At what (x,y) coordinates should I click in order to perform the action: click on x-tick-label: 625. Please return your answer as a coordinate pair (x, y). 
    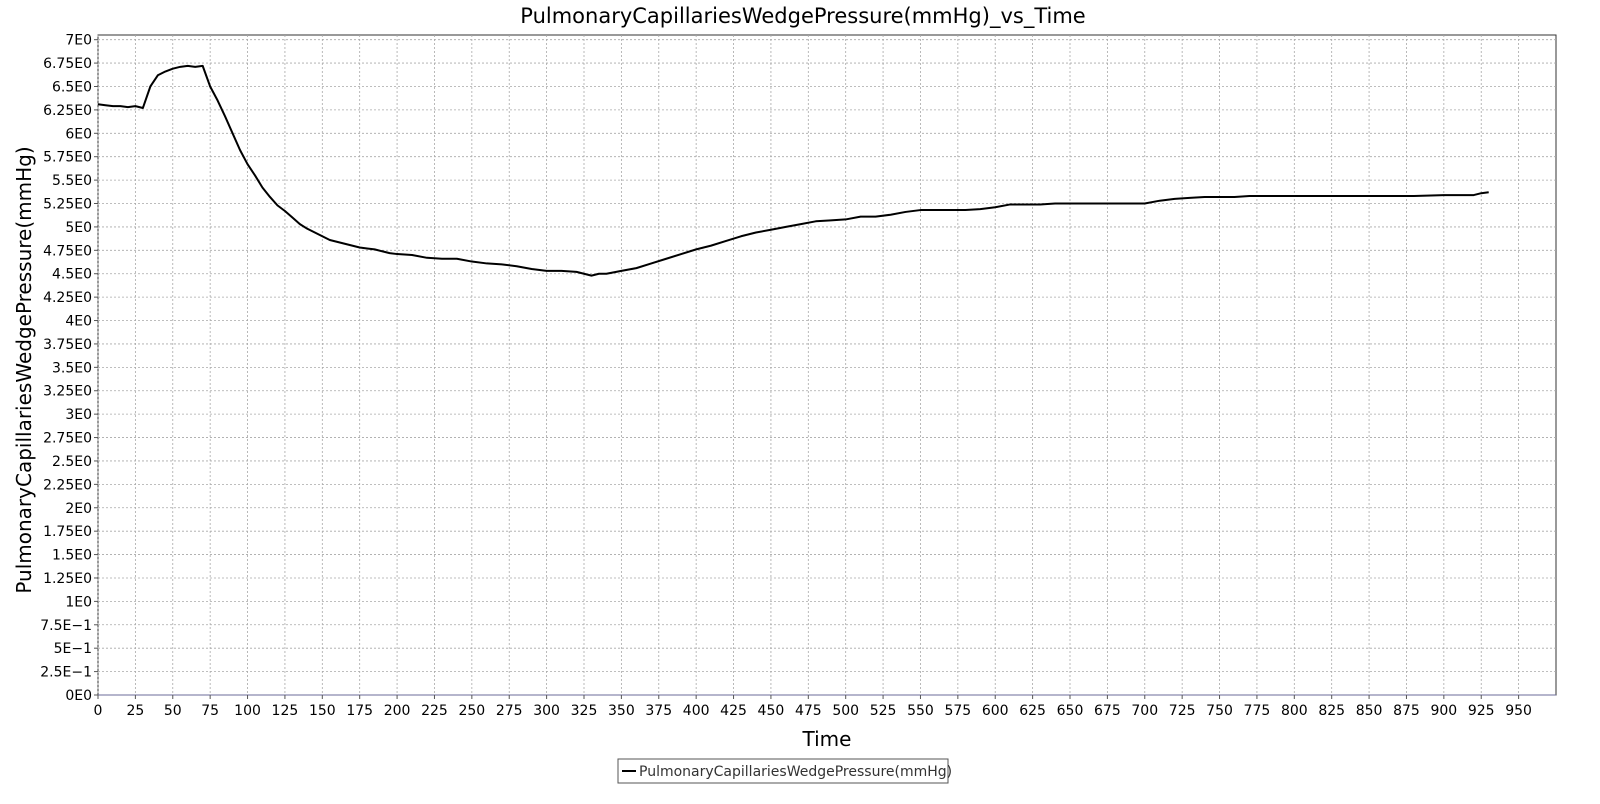
    Looking at the image, I should click on (1032, 711).